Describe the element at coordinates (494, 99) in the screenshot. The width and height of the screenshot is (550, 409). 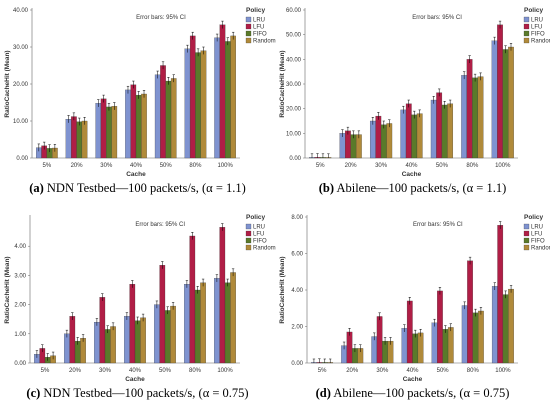
I see `bar-lru-100pct` at that location.